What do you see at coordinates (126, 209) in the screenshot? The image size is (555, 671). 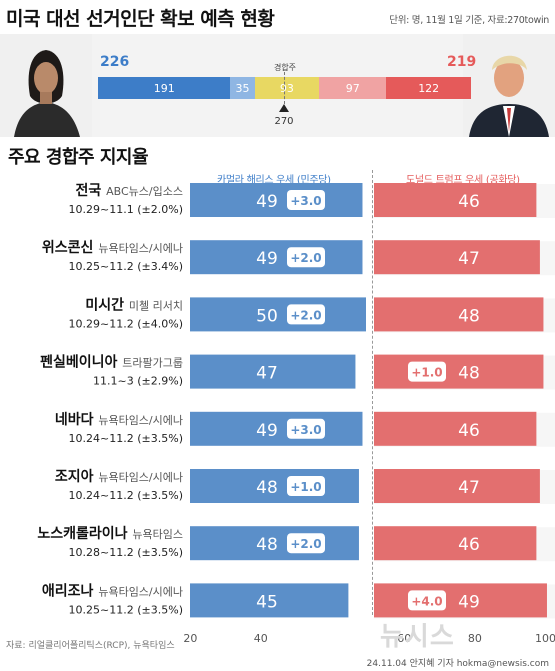 I see `poll-date-label: 10.29~11.1 (±2.0%)` at bounding box center [126, 209].